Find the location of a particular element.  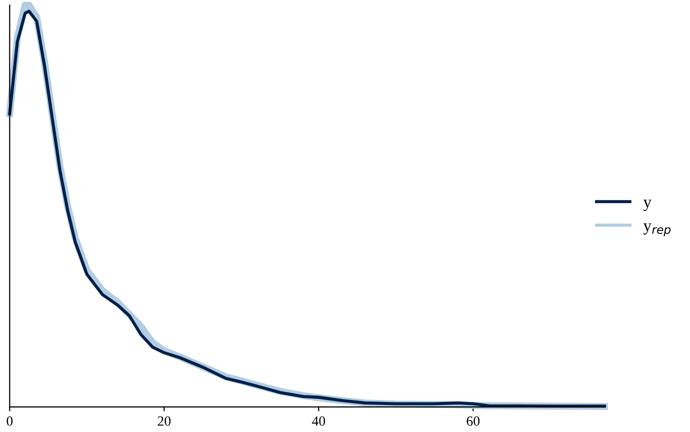

x-tick-label: 20 is located at coordinates (164, 421).